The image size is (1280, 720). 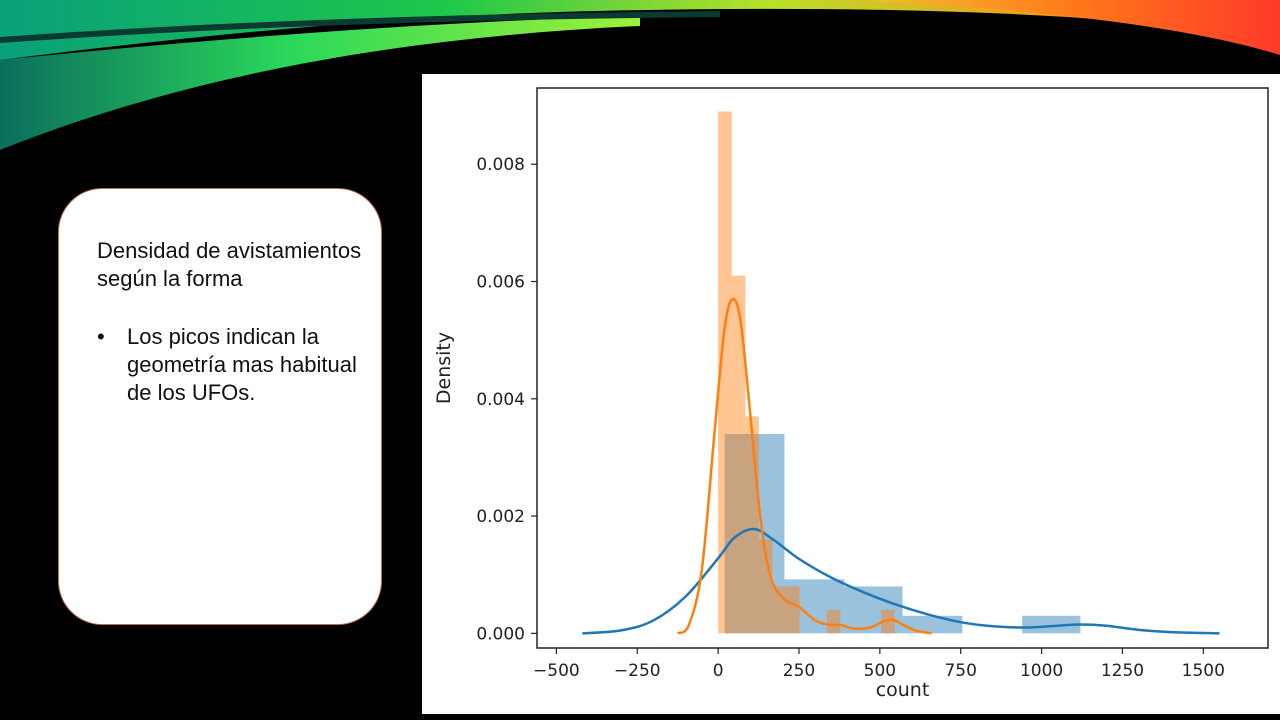 I want to click on x-tick-label: 250, so click(x=799, y=671).